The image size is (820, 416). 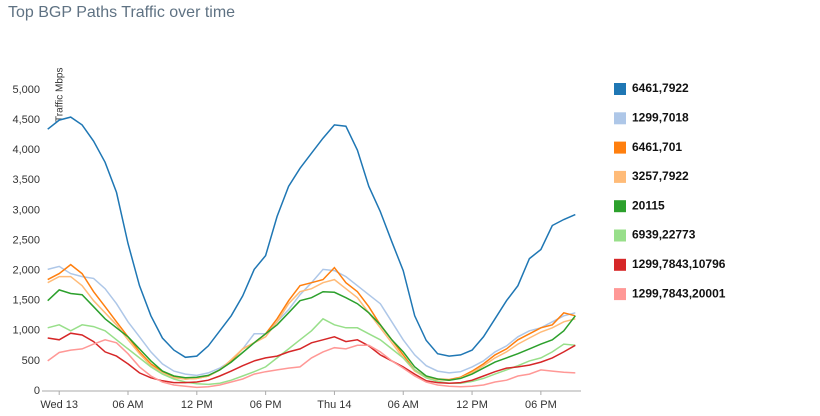 What do you see at coordinates (660, 176) in the screenshot?
I see `legend-label: 3257,7922` at bounding box center [660, 176].